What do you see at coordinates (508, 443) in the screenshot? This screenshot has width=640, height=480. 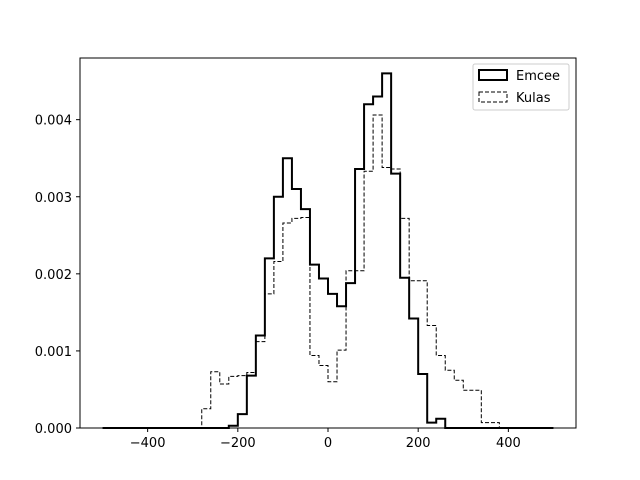 I see `x-tick-label: 400` at bounding box center [508, 443].